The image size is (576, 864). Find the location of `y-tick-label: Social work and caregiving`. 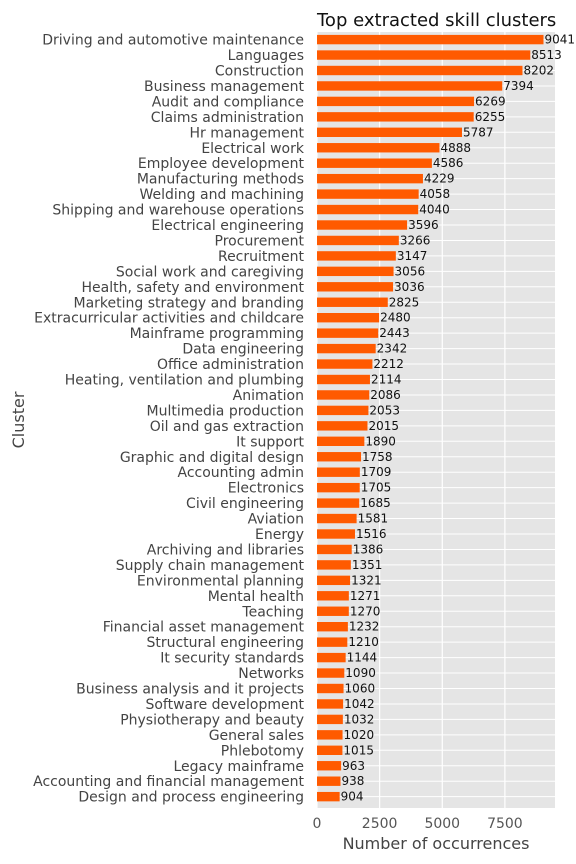

y-tick-label: Social work and caregiving is located at coordinates (210, 272).